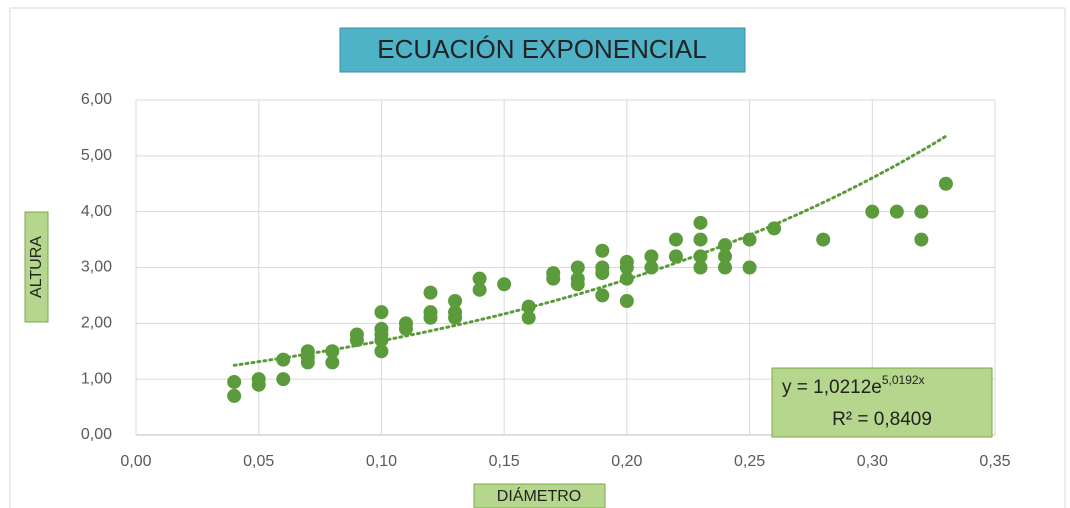  I want to click on y-label-box, so click(36, 267).